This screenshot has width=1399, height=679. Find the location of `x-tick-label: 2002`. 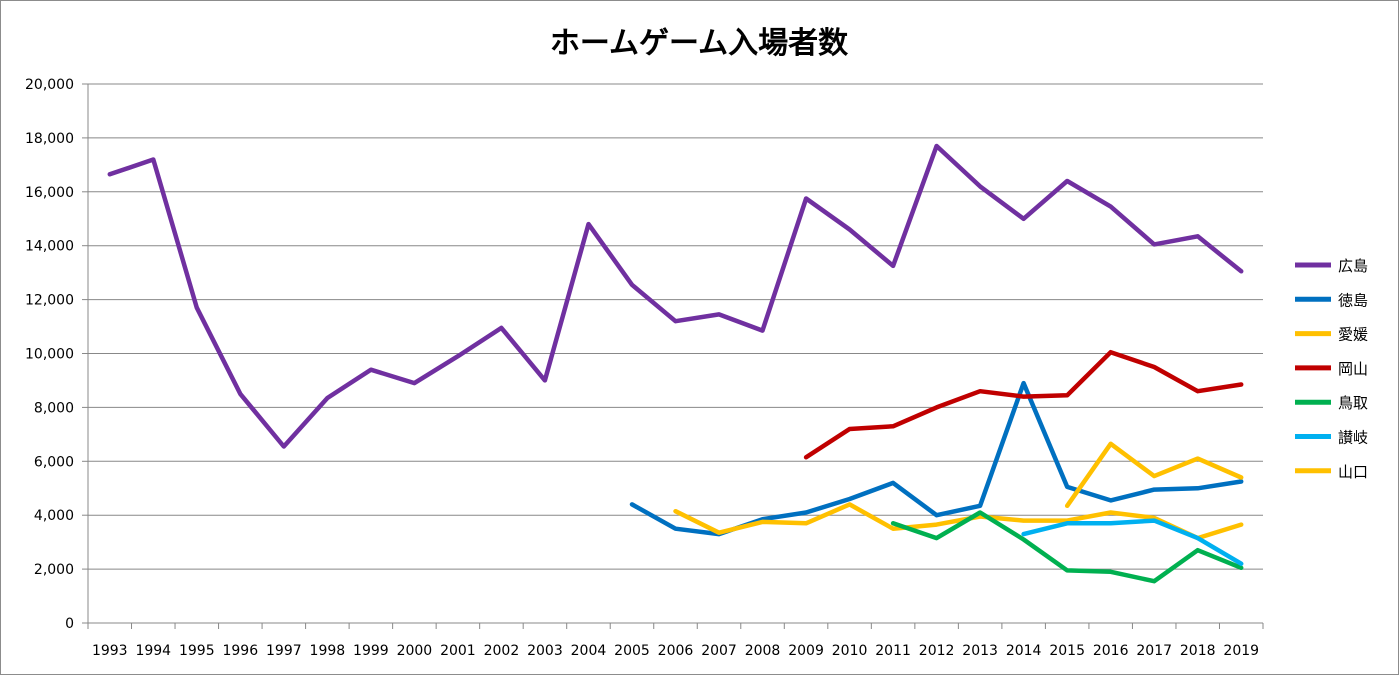

x-tick-label: 2002 is located at coordinates (502, 651).